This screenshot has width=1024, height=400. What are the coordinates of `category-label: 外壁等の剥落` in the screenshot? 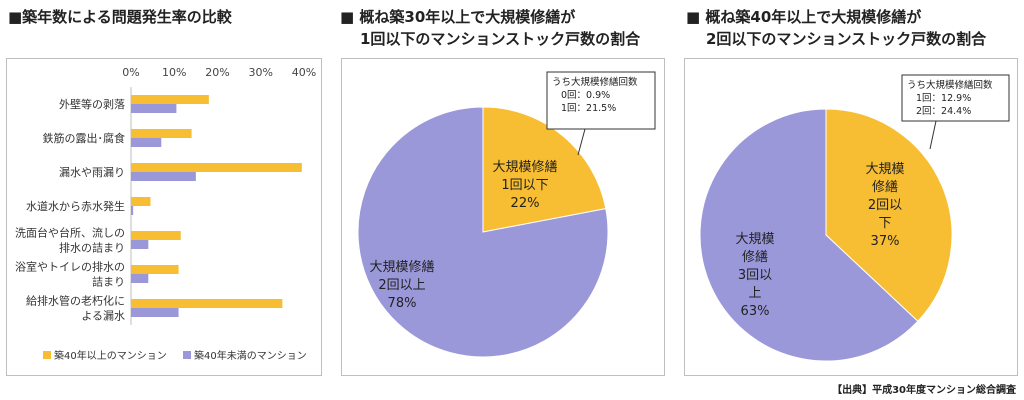 It's located at (92, 104).